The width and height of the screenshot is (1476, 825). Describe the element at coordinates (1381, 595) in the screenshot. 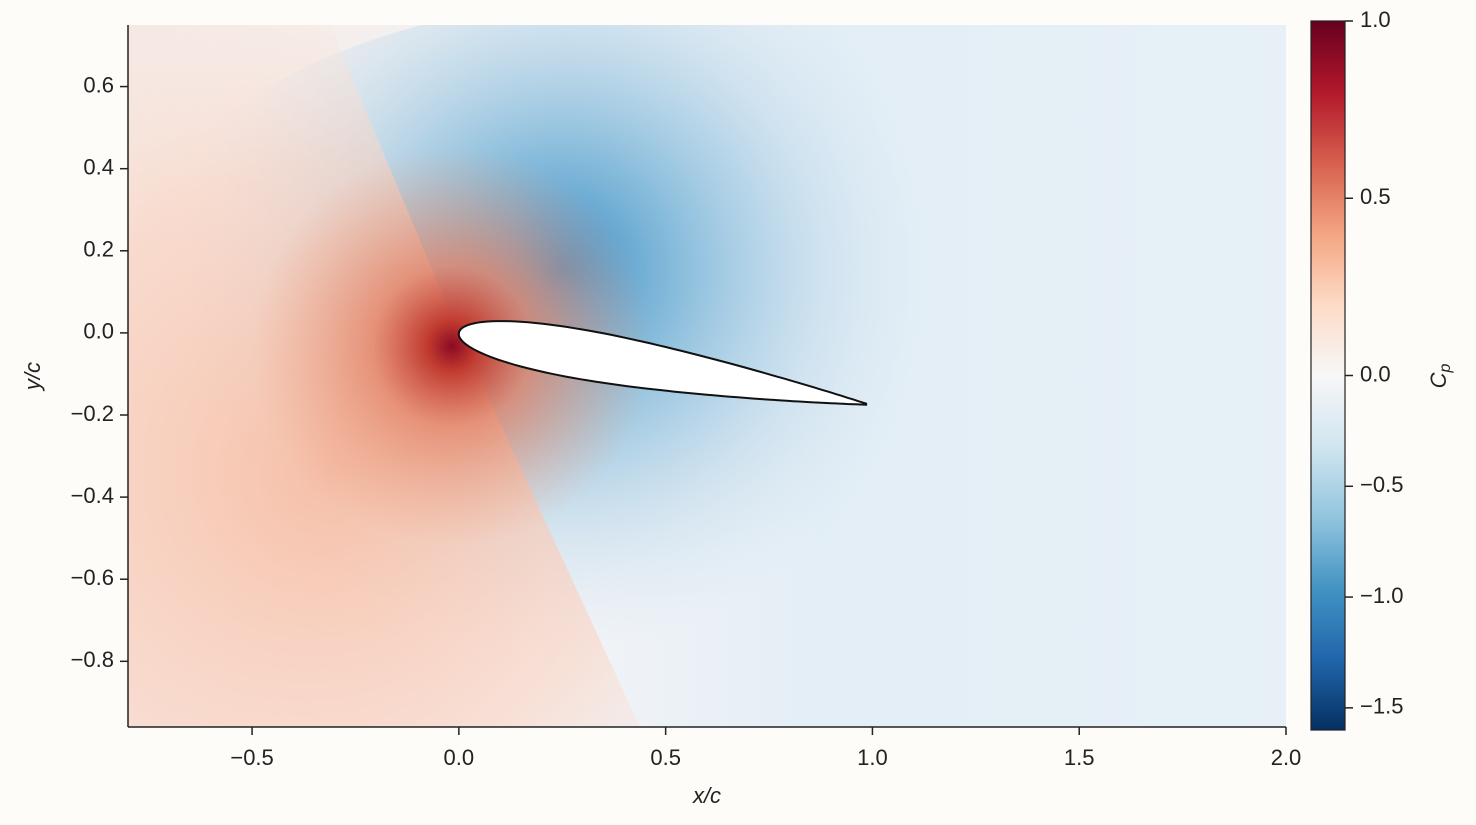

I see `colorbar-tick-label: −1.0` at that location.